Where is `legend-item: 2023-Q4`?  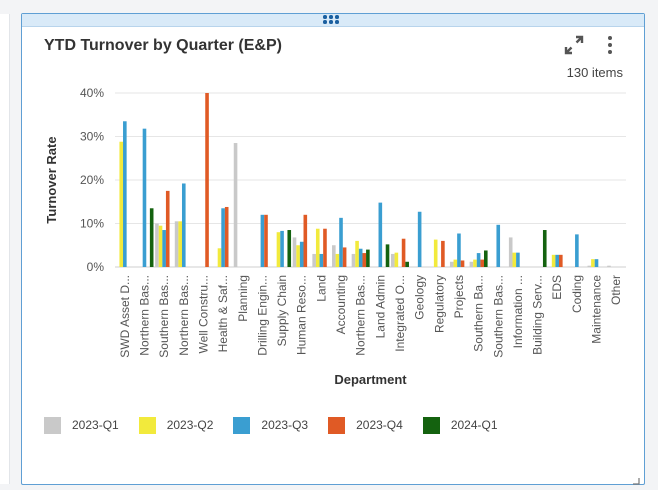 legend-item: 2023-Q4 is located at coordinates (365, 425).